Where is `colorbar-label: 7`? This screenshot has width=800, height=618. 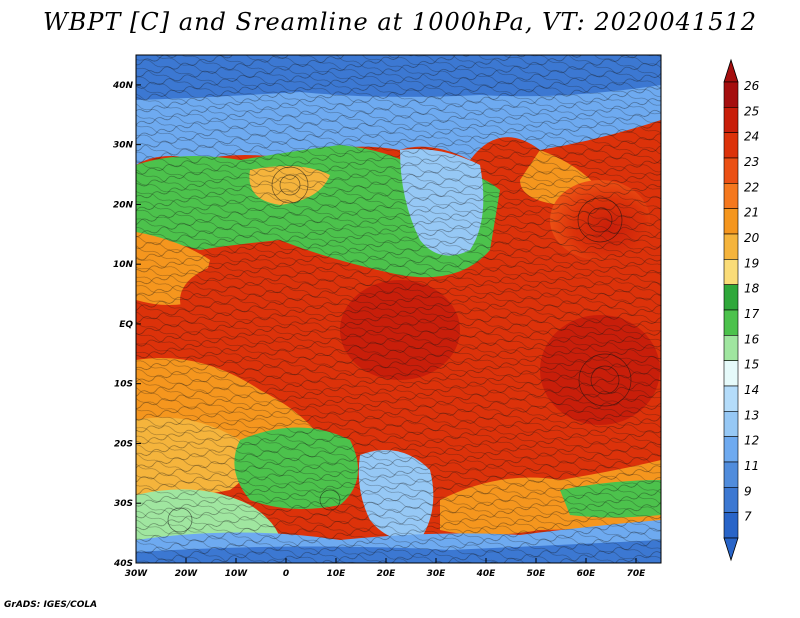 colorbar-label: 7 is located at coordinates (748, 517).